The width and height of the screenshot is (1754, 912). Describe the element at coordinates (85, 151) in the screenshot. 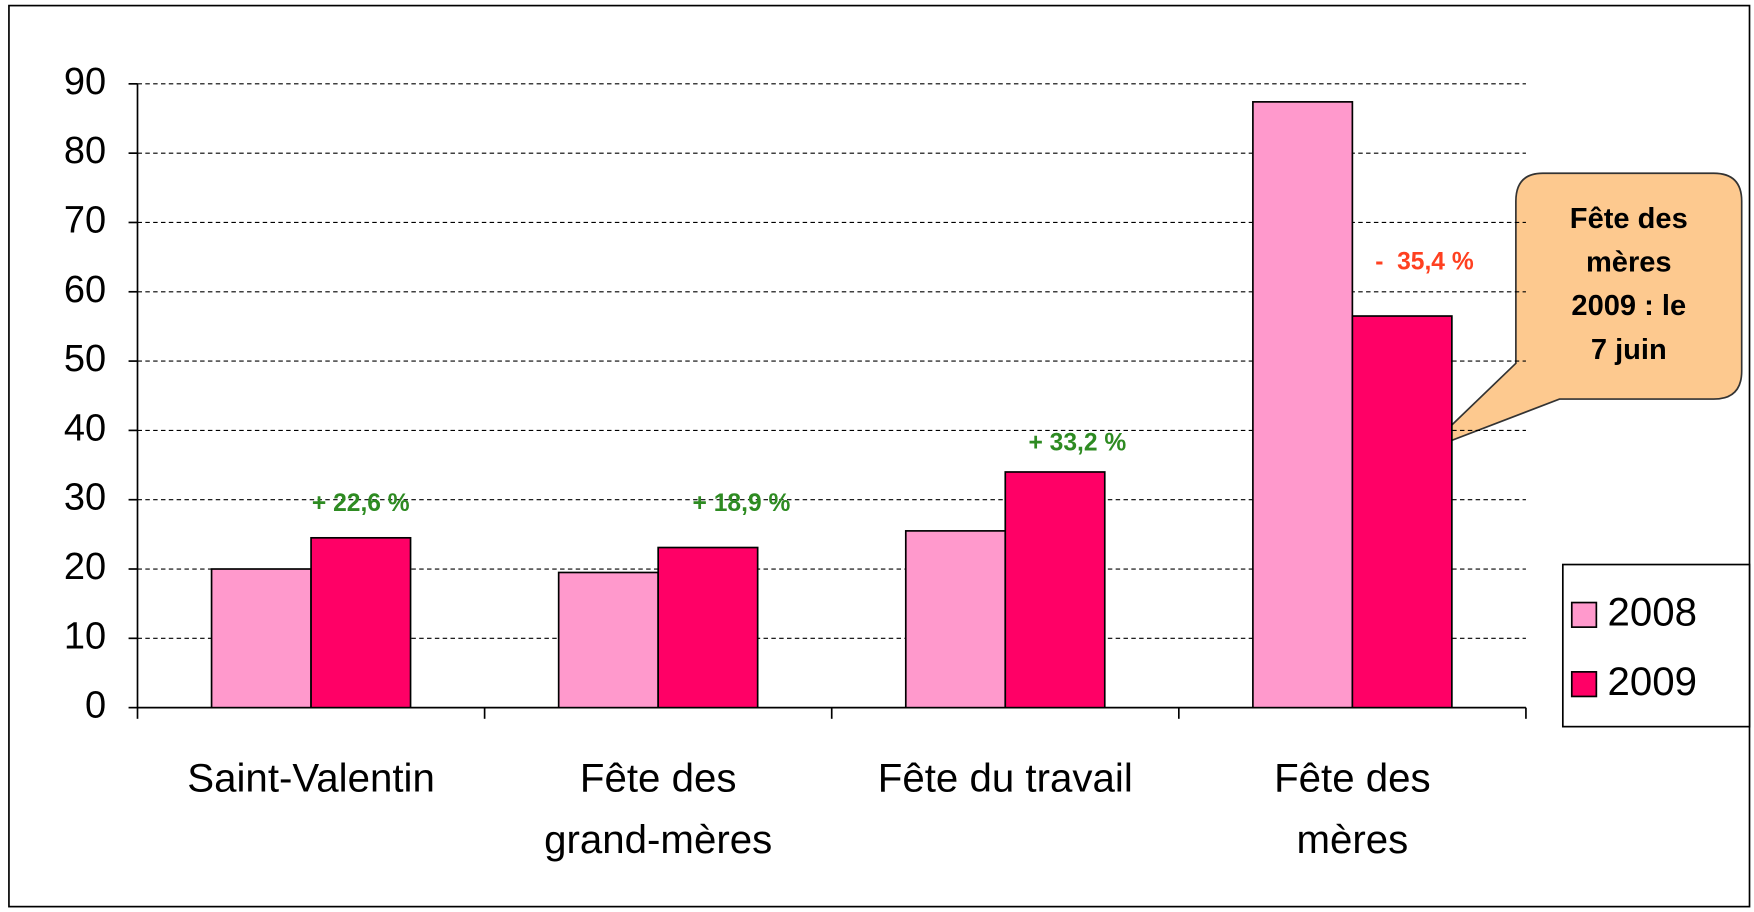

I see `y-tick-label: 80` at that location.